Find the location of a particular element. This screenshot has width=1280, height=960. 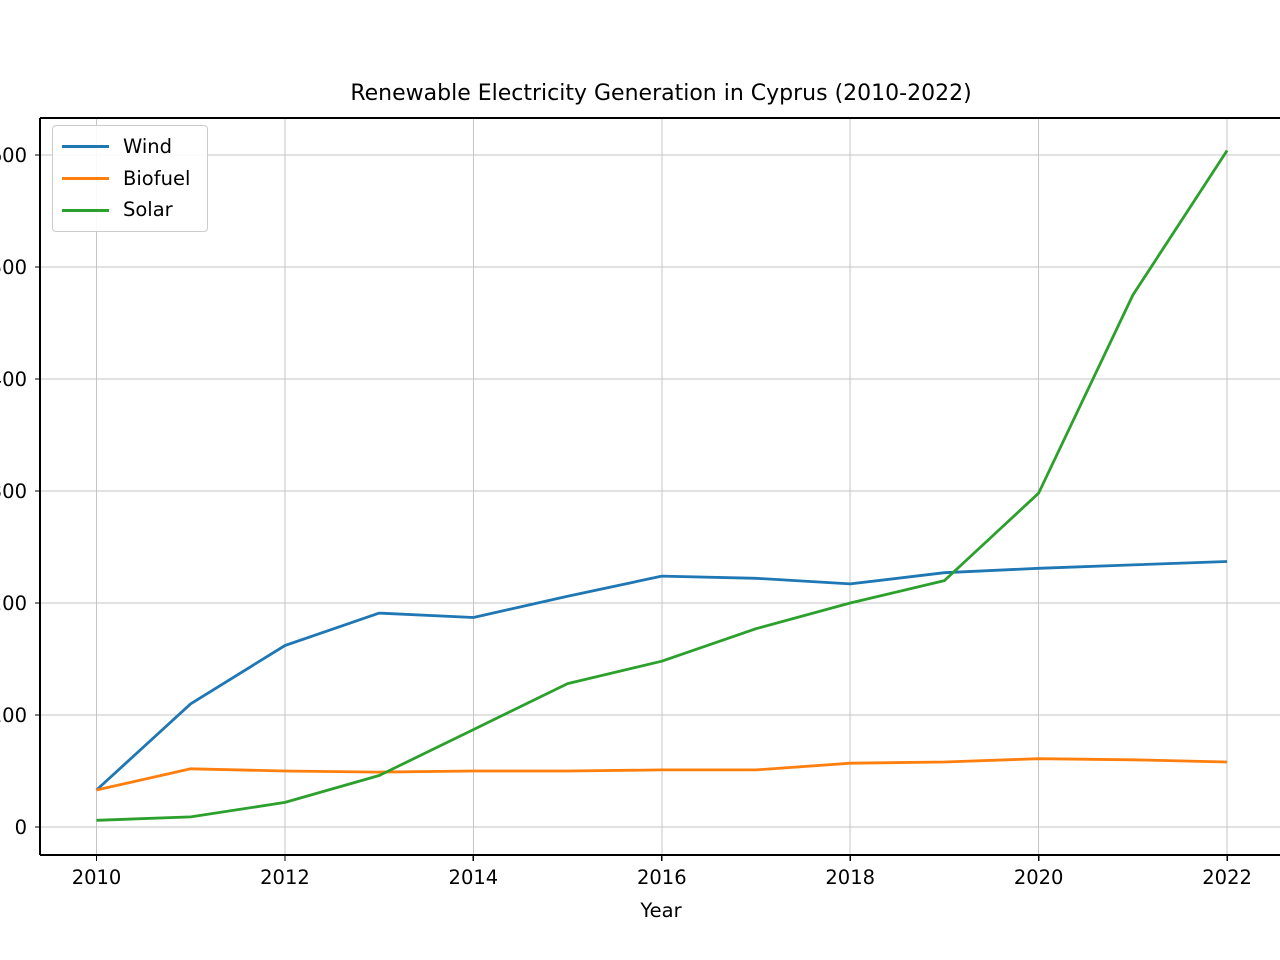

x-tick-label: 2018 is located at coordinates (850, 877).